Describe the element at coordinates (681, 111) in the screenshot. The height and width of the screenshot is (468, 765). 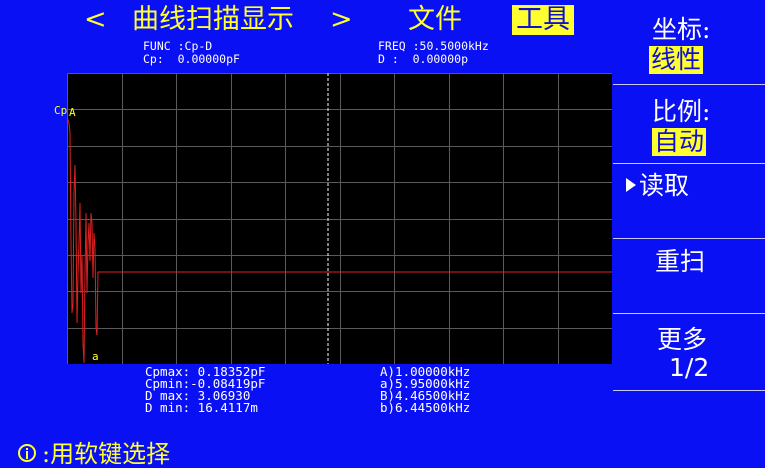
I see `softkey-scale-label: 比例:` at that location.